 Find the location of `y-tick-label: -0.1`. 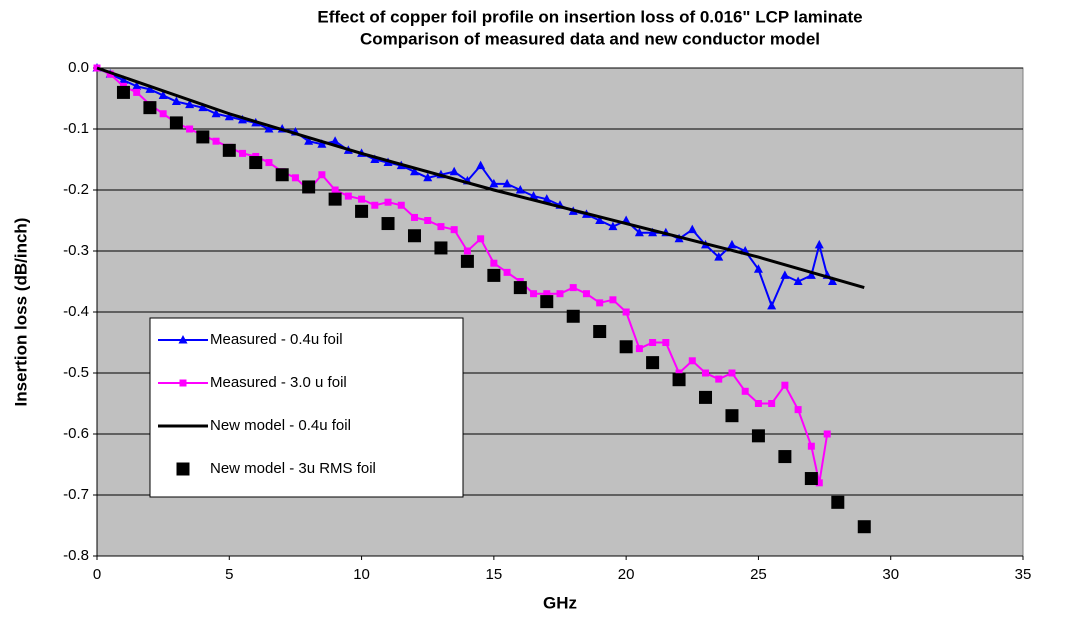

y-tick-label: -0.1 is located at coordinates (76, 128).